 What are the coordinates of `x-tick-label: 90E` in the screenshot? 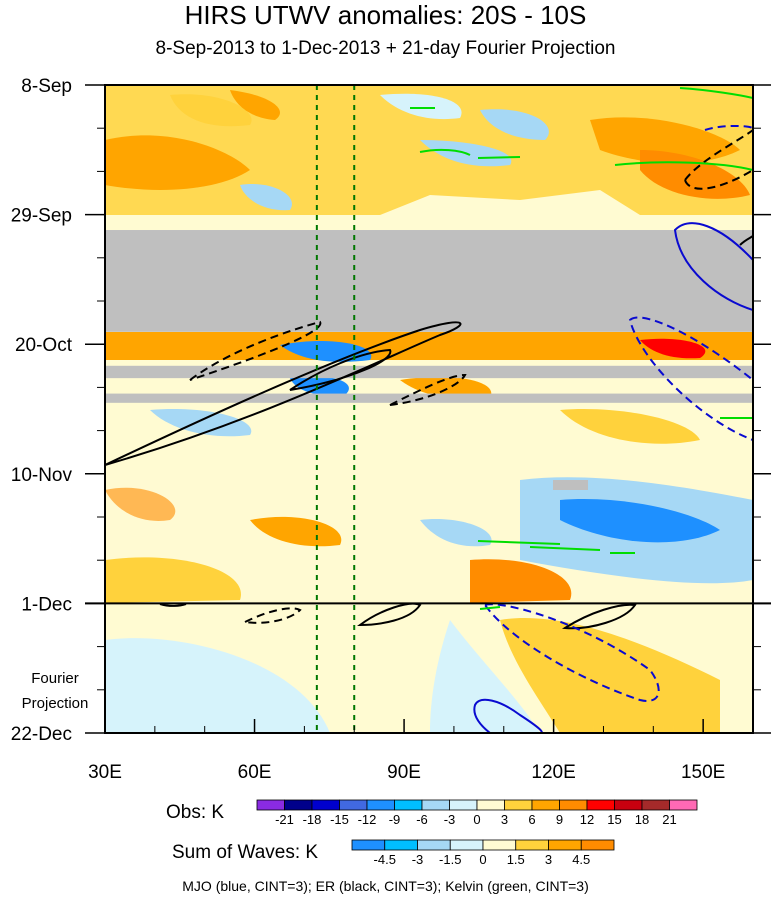 It's located at (404, 772).